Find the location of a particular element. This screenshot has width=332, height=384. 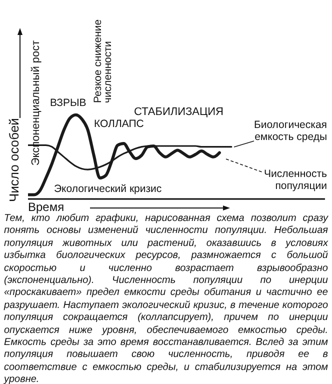

annotation: Экологический кризис is located at coordinates (108, 189).